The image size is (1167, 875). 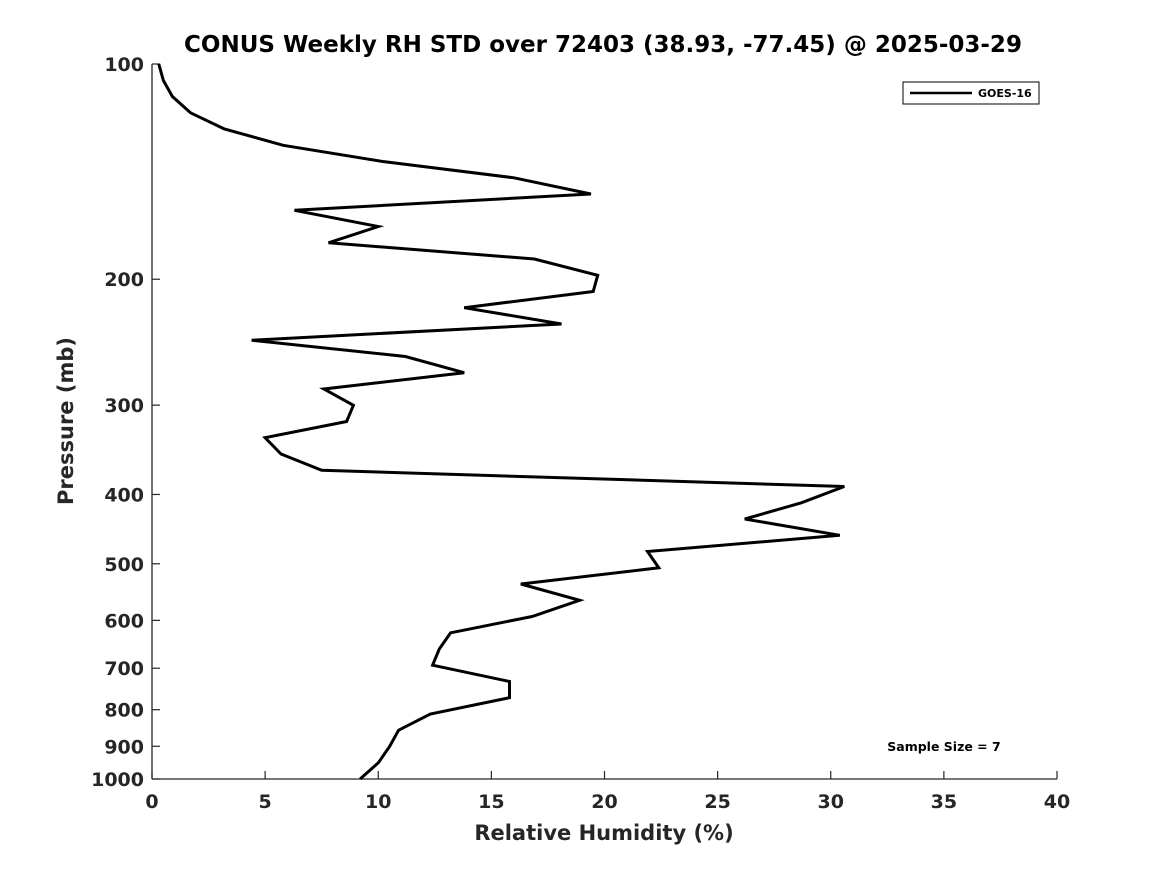 What do you see at coordinates (124, 406) in the screenshot?
I see `y-tick-label: 300` at bounding box center [124, 406].